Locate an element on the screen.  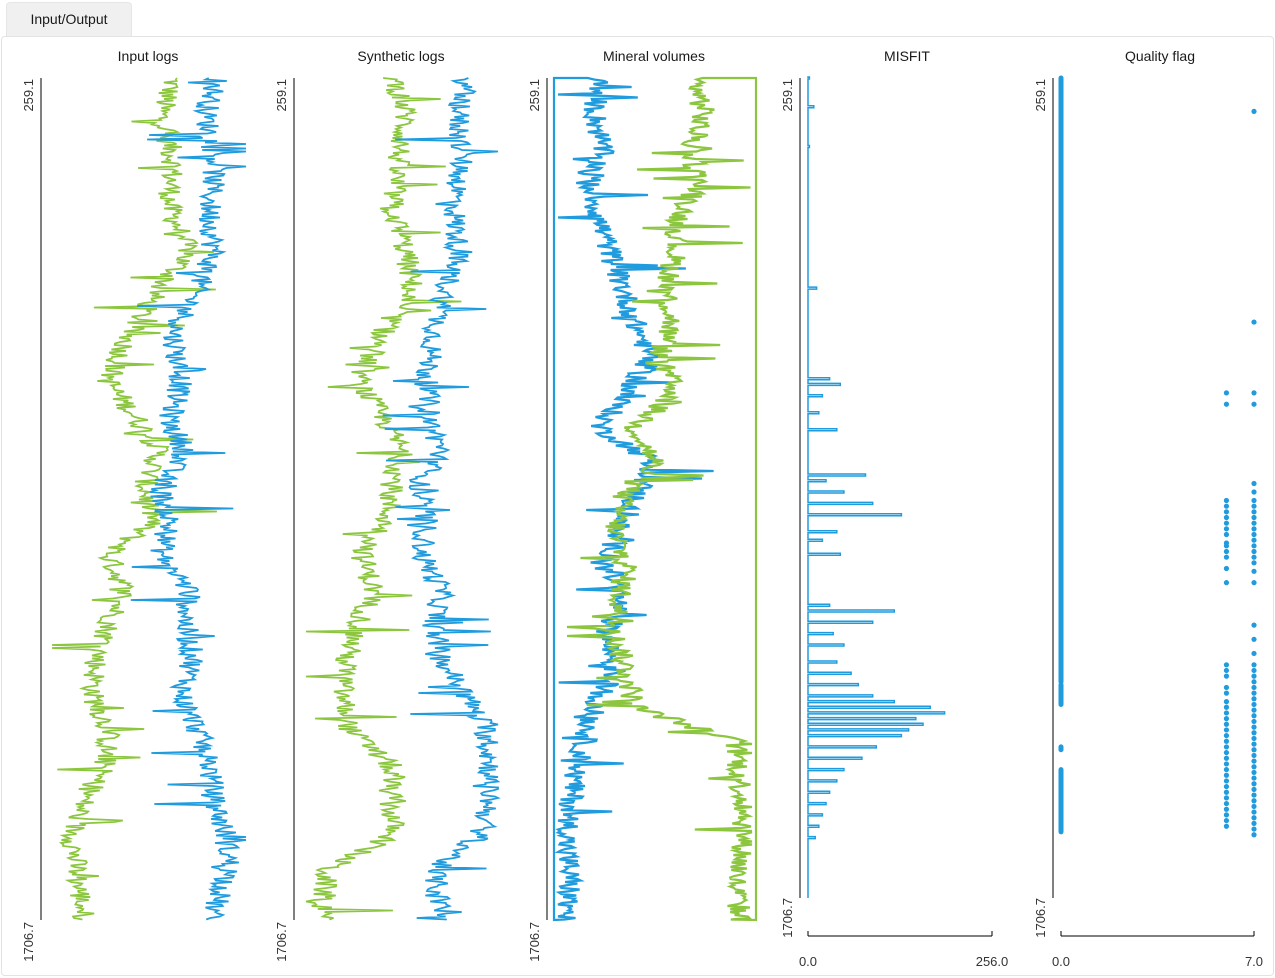
track-title-quality-flag: Quality flag is located at coordinates (1160, 56).